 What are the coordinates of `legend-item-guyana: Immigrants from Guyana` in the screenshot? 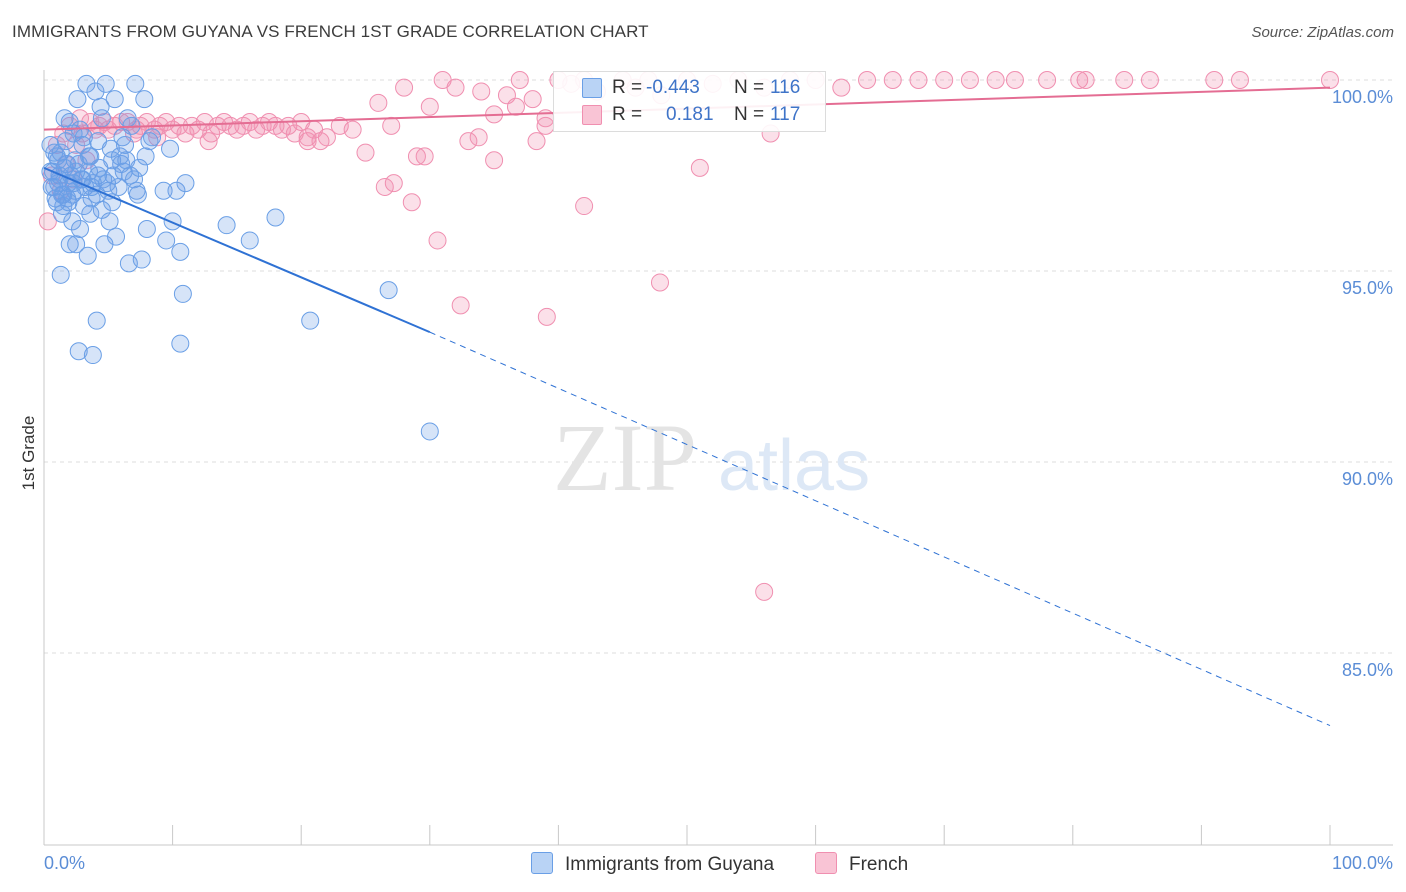 It's located at (652, 864).